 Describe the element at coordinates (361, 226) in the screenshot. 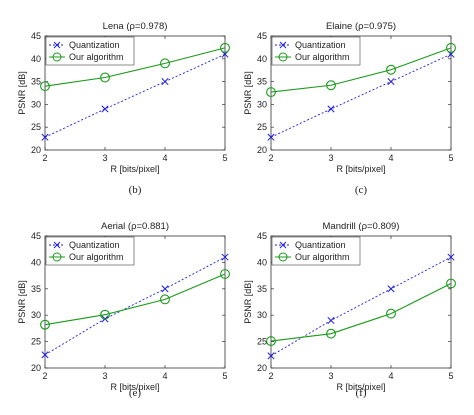

I see `chart-title: Mandrill (ρ=0.809)` at that location.